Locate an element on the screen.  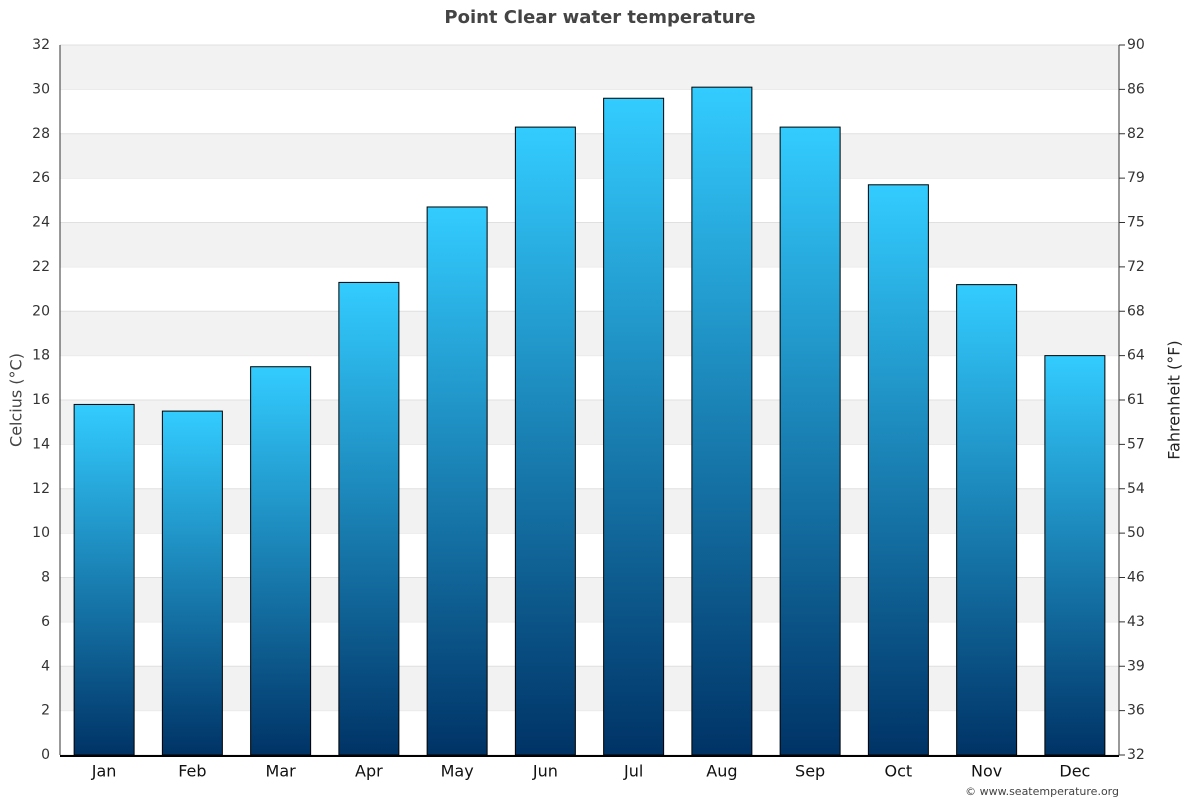
y2-tick-label: 82 is located at coordinates (1136, 134).